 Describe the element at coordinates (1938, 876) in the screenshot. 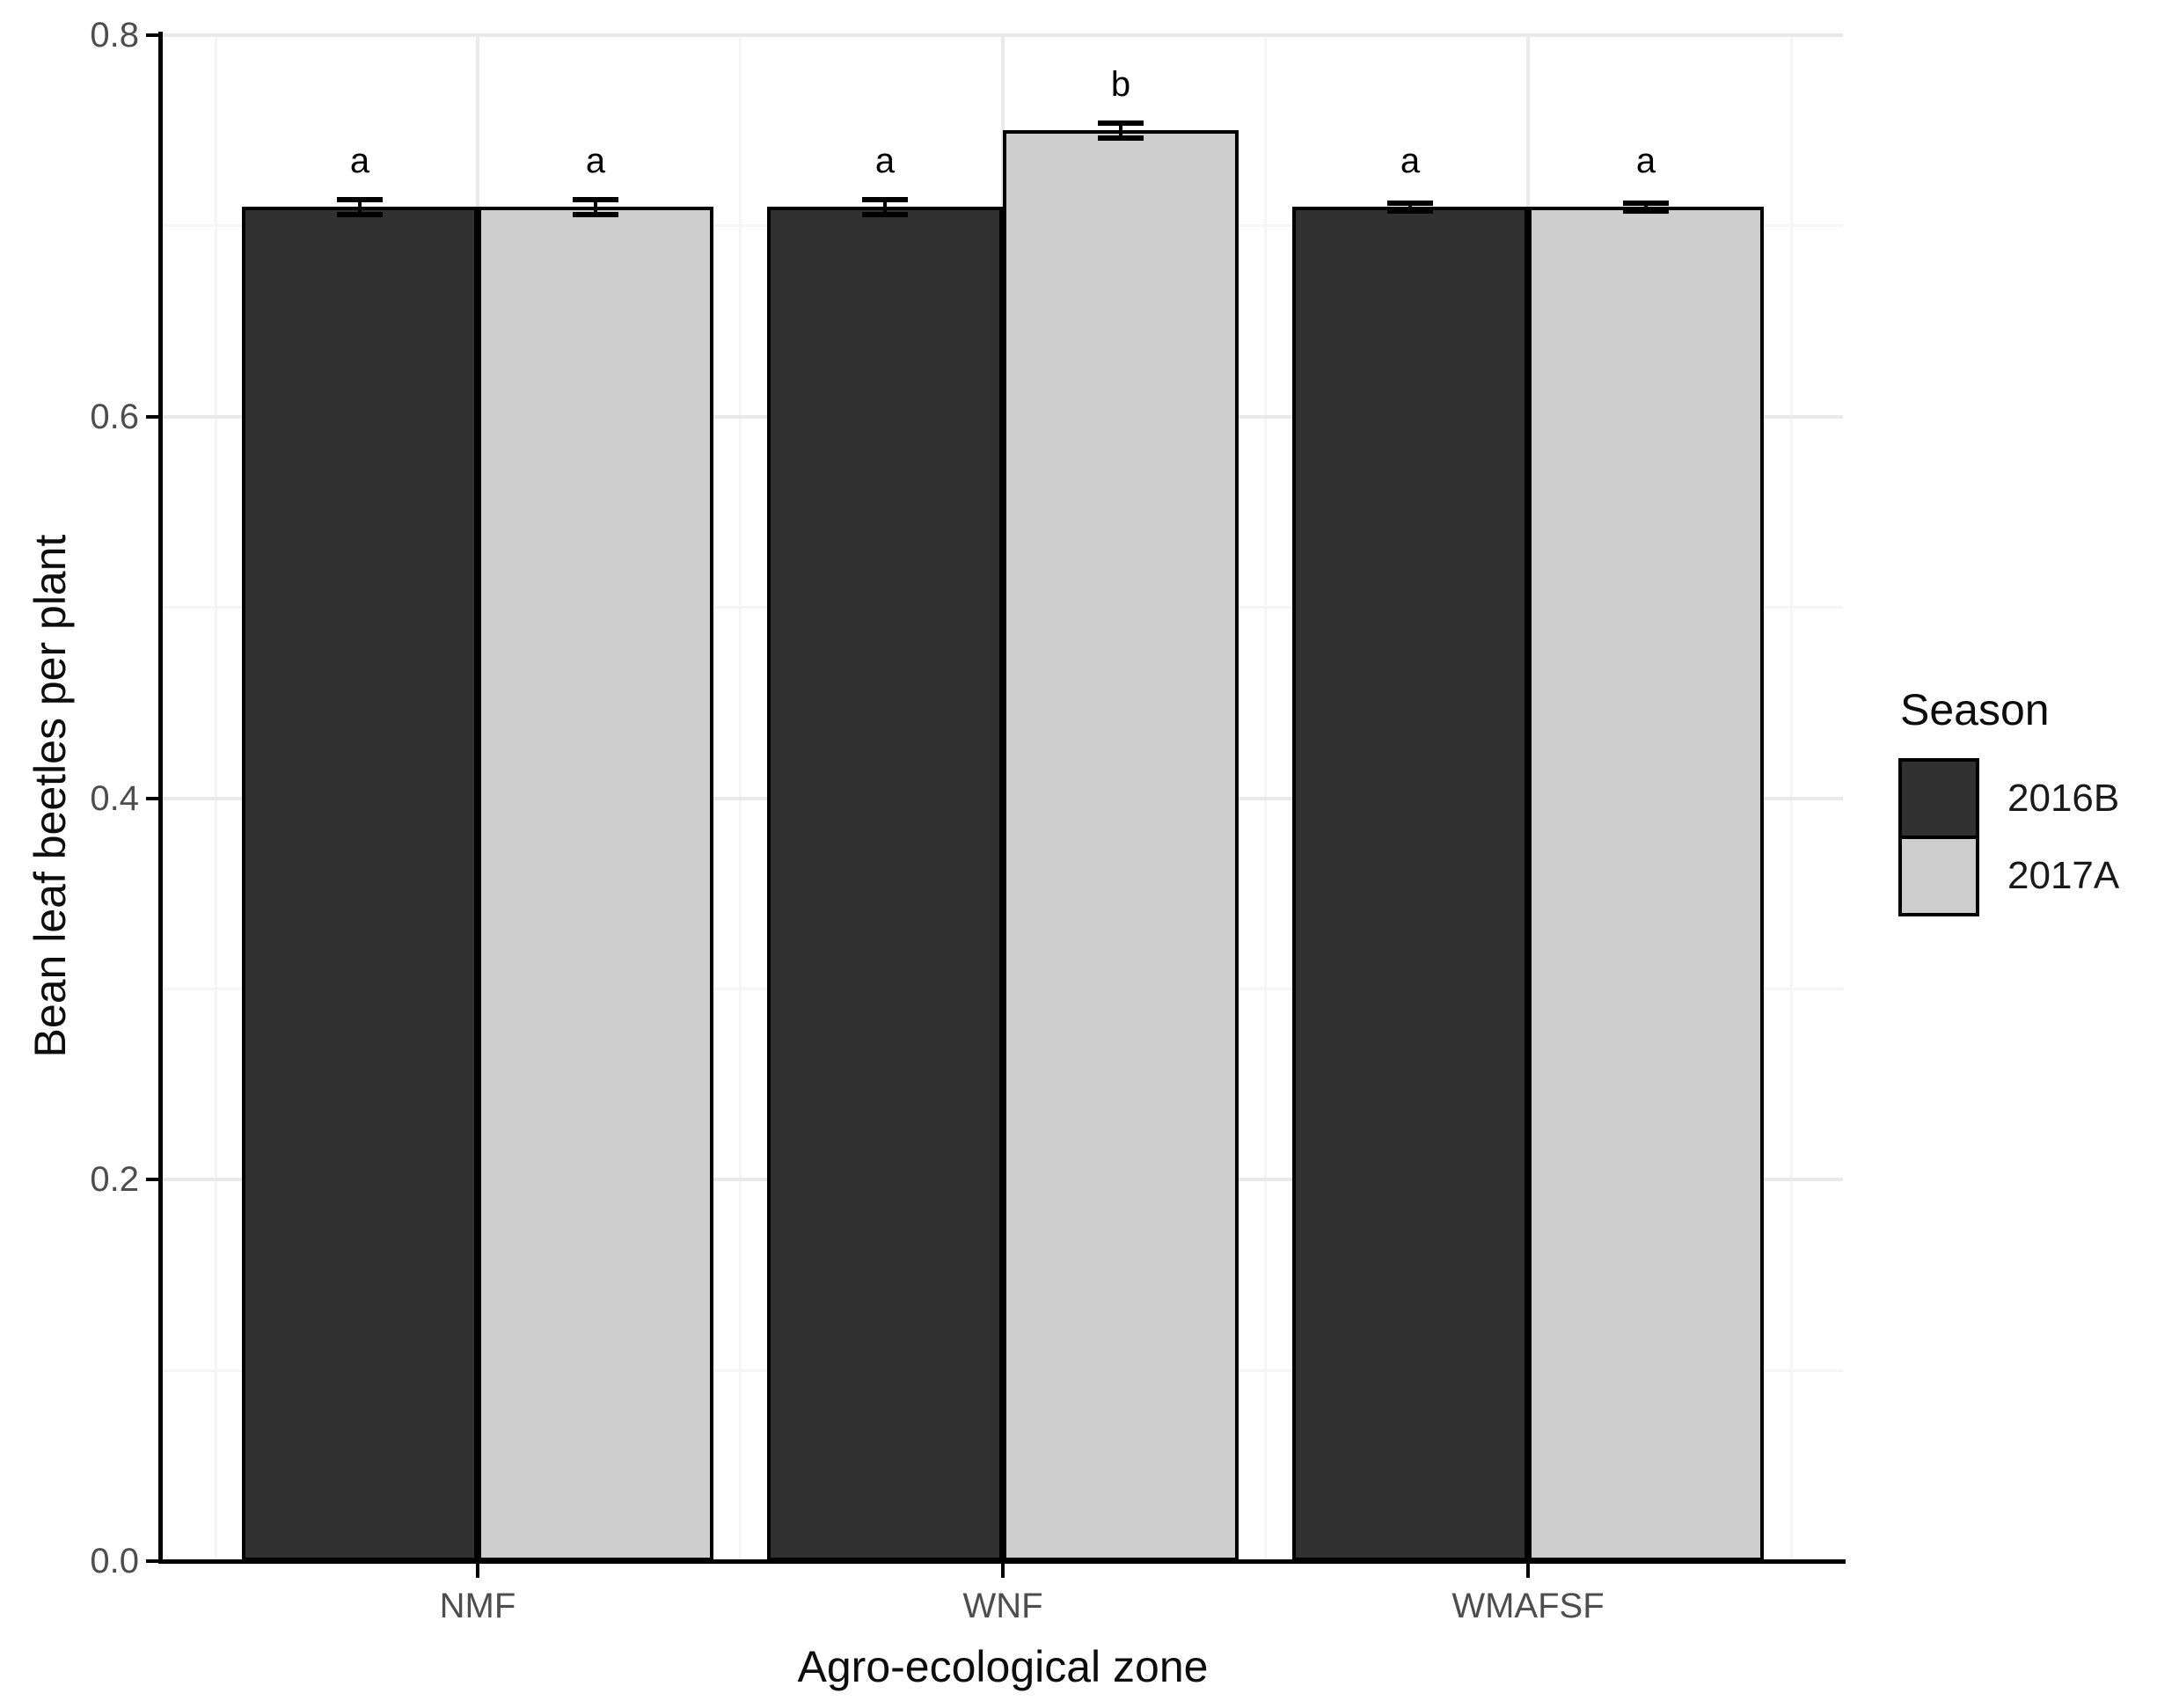

I see `legend-swatch-2017A` at that location.